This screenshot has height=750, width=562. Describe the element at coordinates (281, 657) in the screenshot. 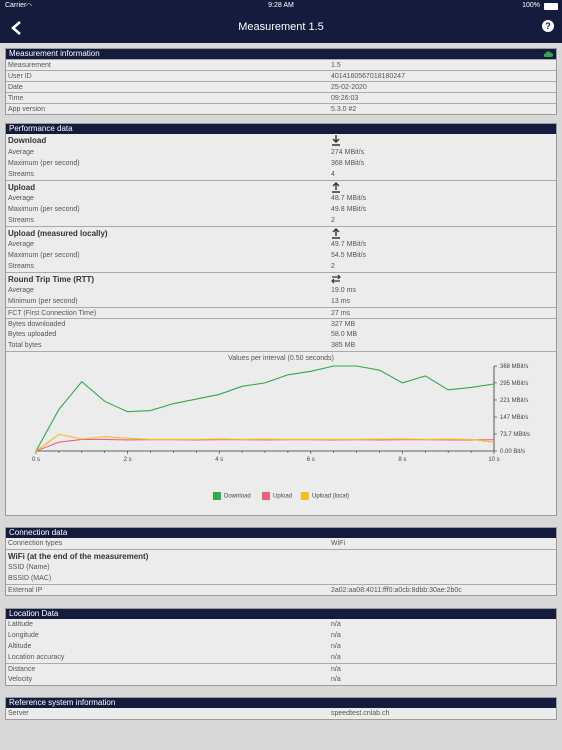

I see `location-row: Location accuracy n/a` at that location.